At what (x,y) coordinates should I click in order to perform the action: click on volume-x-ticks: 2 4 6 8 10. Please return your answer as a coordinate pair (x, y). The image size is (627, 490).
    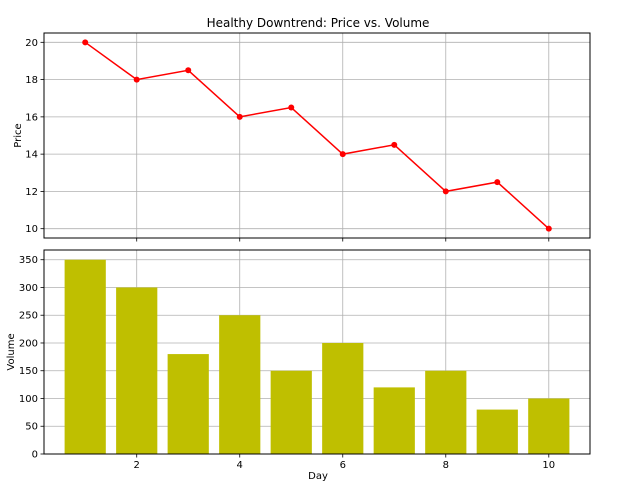
    Looking at the image, I should click on (344, 462).